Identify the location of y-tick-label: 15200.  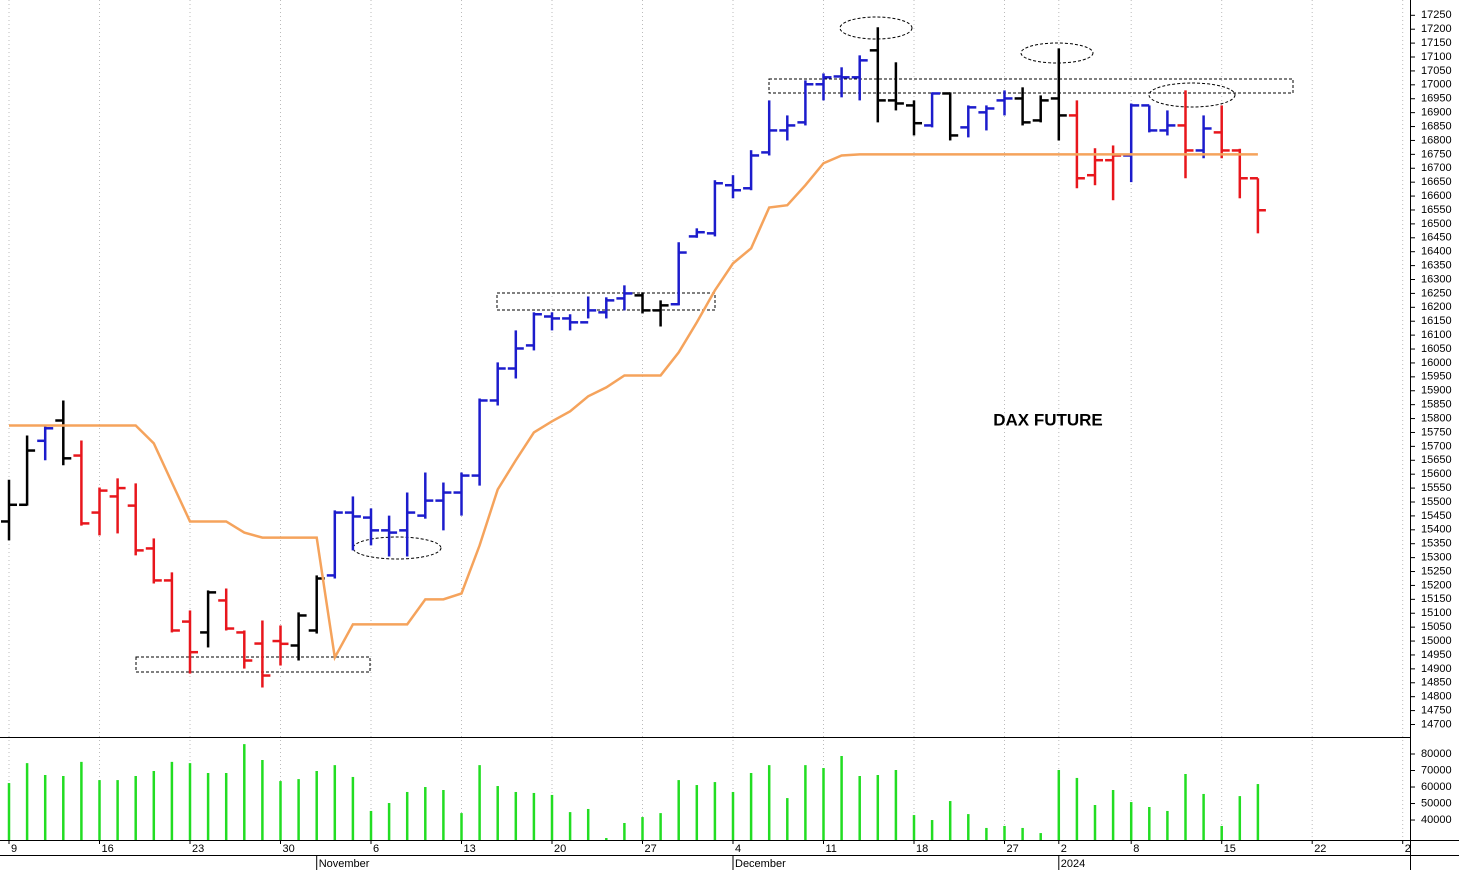
(1436, 585).